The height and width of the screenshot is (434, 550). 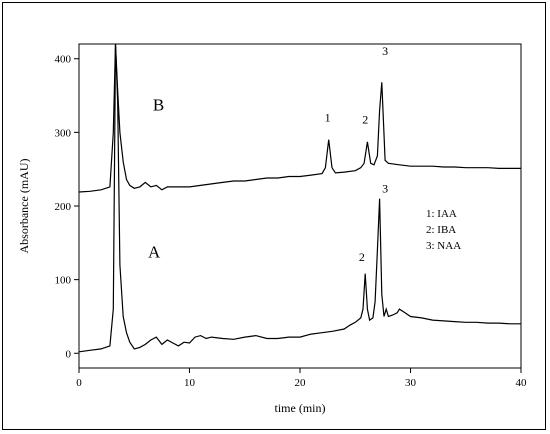 What do you see at coordinates (190, 383) in the screenshot?
I see `x-tick-label: 10` at bounding box center [190, 383].